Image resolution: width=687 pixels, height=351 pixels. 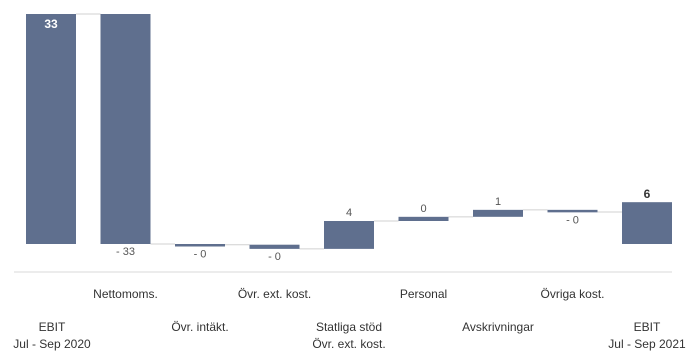 I want to click on data-label-6: 0, so click(x=423, y=209).